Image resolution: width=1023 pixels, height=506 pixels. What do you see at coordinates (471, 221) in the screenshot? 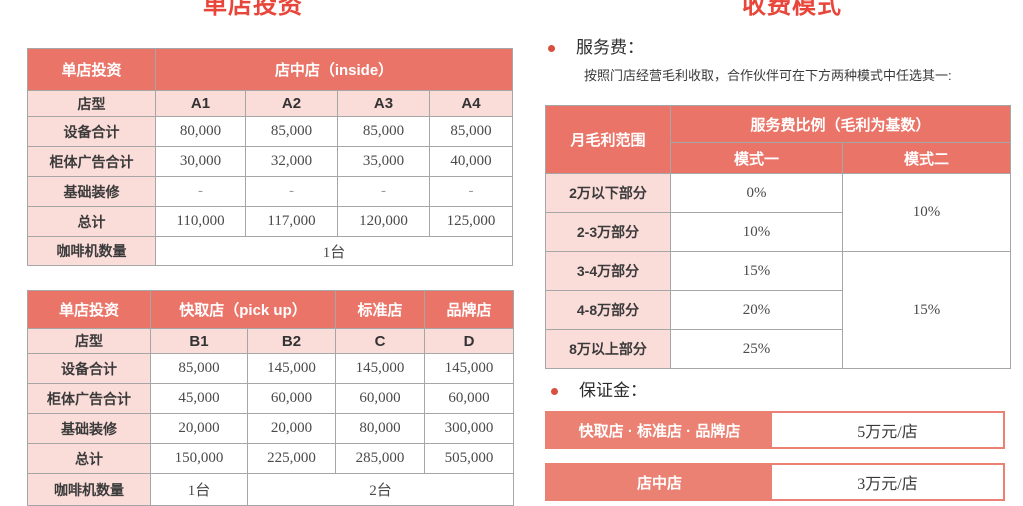
I see `value-cell: 125,000` at bounding box center [471, 221].